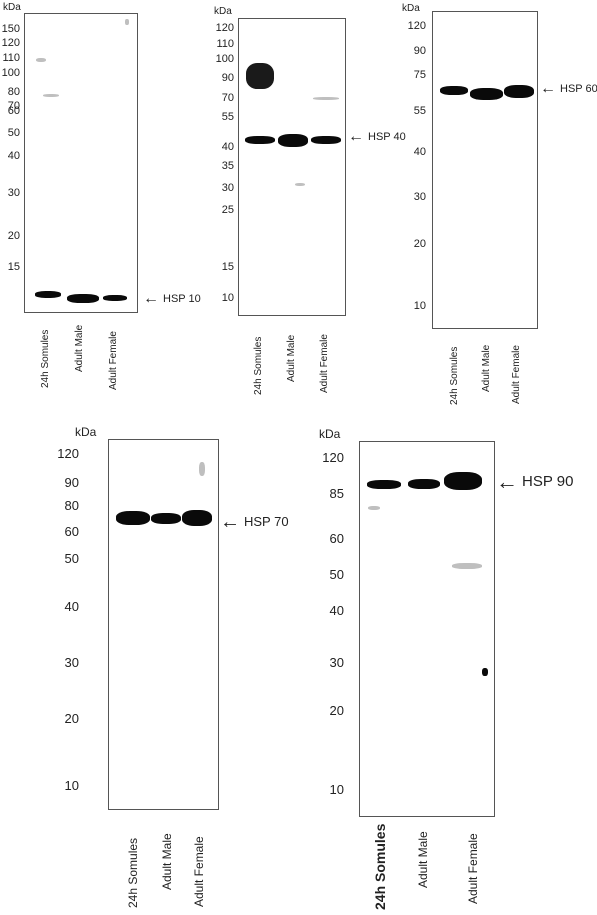 Image resolution: width=597 pixels, height=915 pixels. I want to click on protein-label: HSP 40, so click(387, 137).